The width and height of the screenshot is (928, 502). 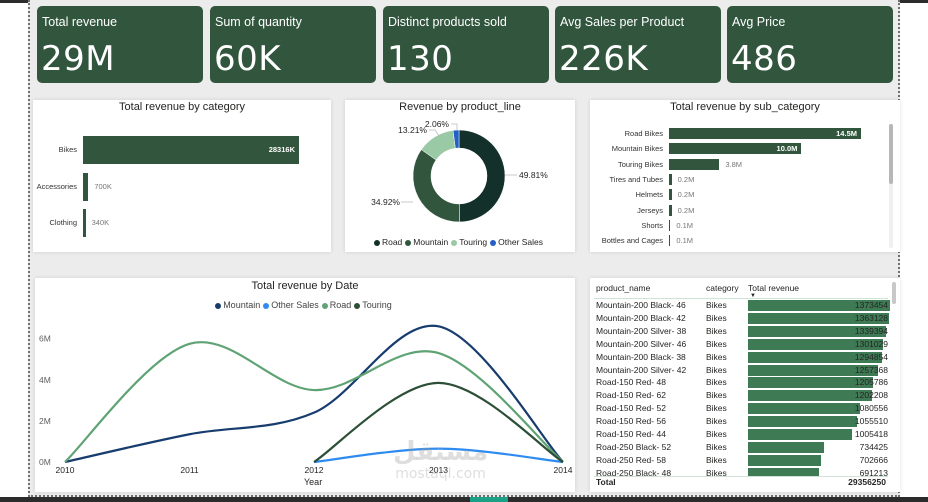 What do you see at coordinates (436, 186) in the screenshot?
I see `donut-slice-mountain` at bounding box center [436, 186].